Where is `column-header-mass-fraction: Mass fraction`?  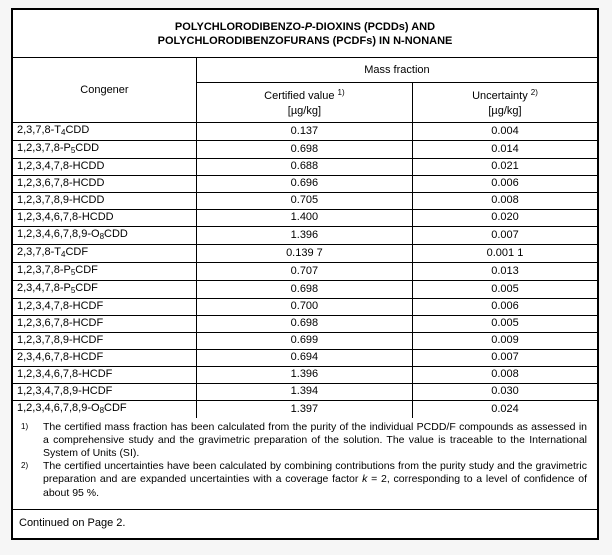
column-header-mass-fraction: Mass fraction is located at coordinates (396, 70).